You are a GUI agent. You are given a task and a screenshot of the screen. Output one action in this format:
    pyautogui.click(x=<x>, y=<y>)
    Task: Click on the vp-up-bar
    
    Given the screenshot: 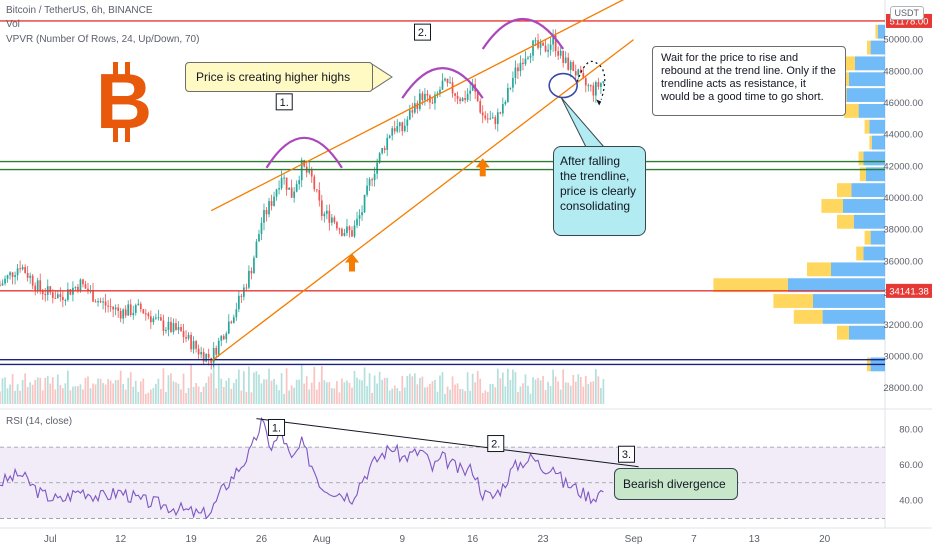 What is the action you would take?
    pyautogui.click(x=864, y=206)
    